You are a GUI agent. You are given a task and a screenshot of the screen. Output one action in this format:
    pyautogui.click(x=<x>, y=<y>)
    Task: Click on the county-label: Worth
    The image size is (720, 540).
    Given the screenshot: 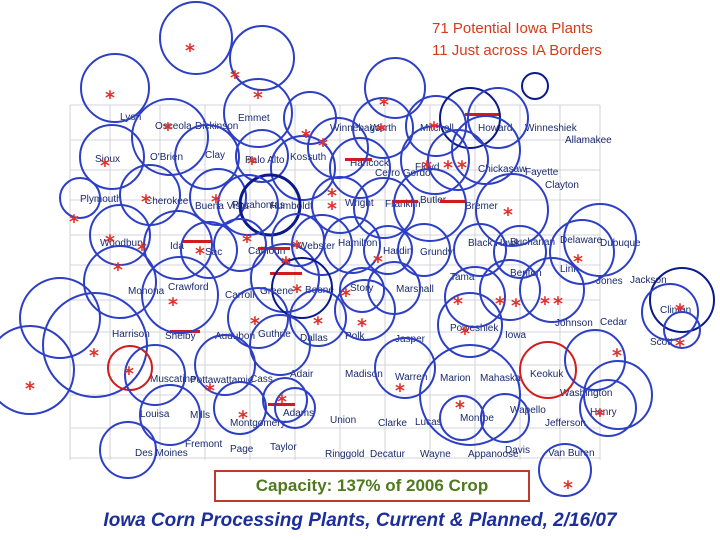 What is the action you would take?
    pyautogui.click(x=383, y=128)
    